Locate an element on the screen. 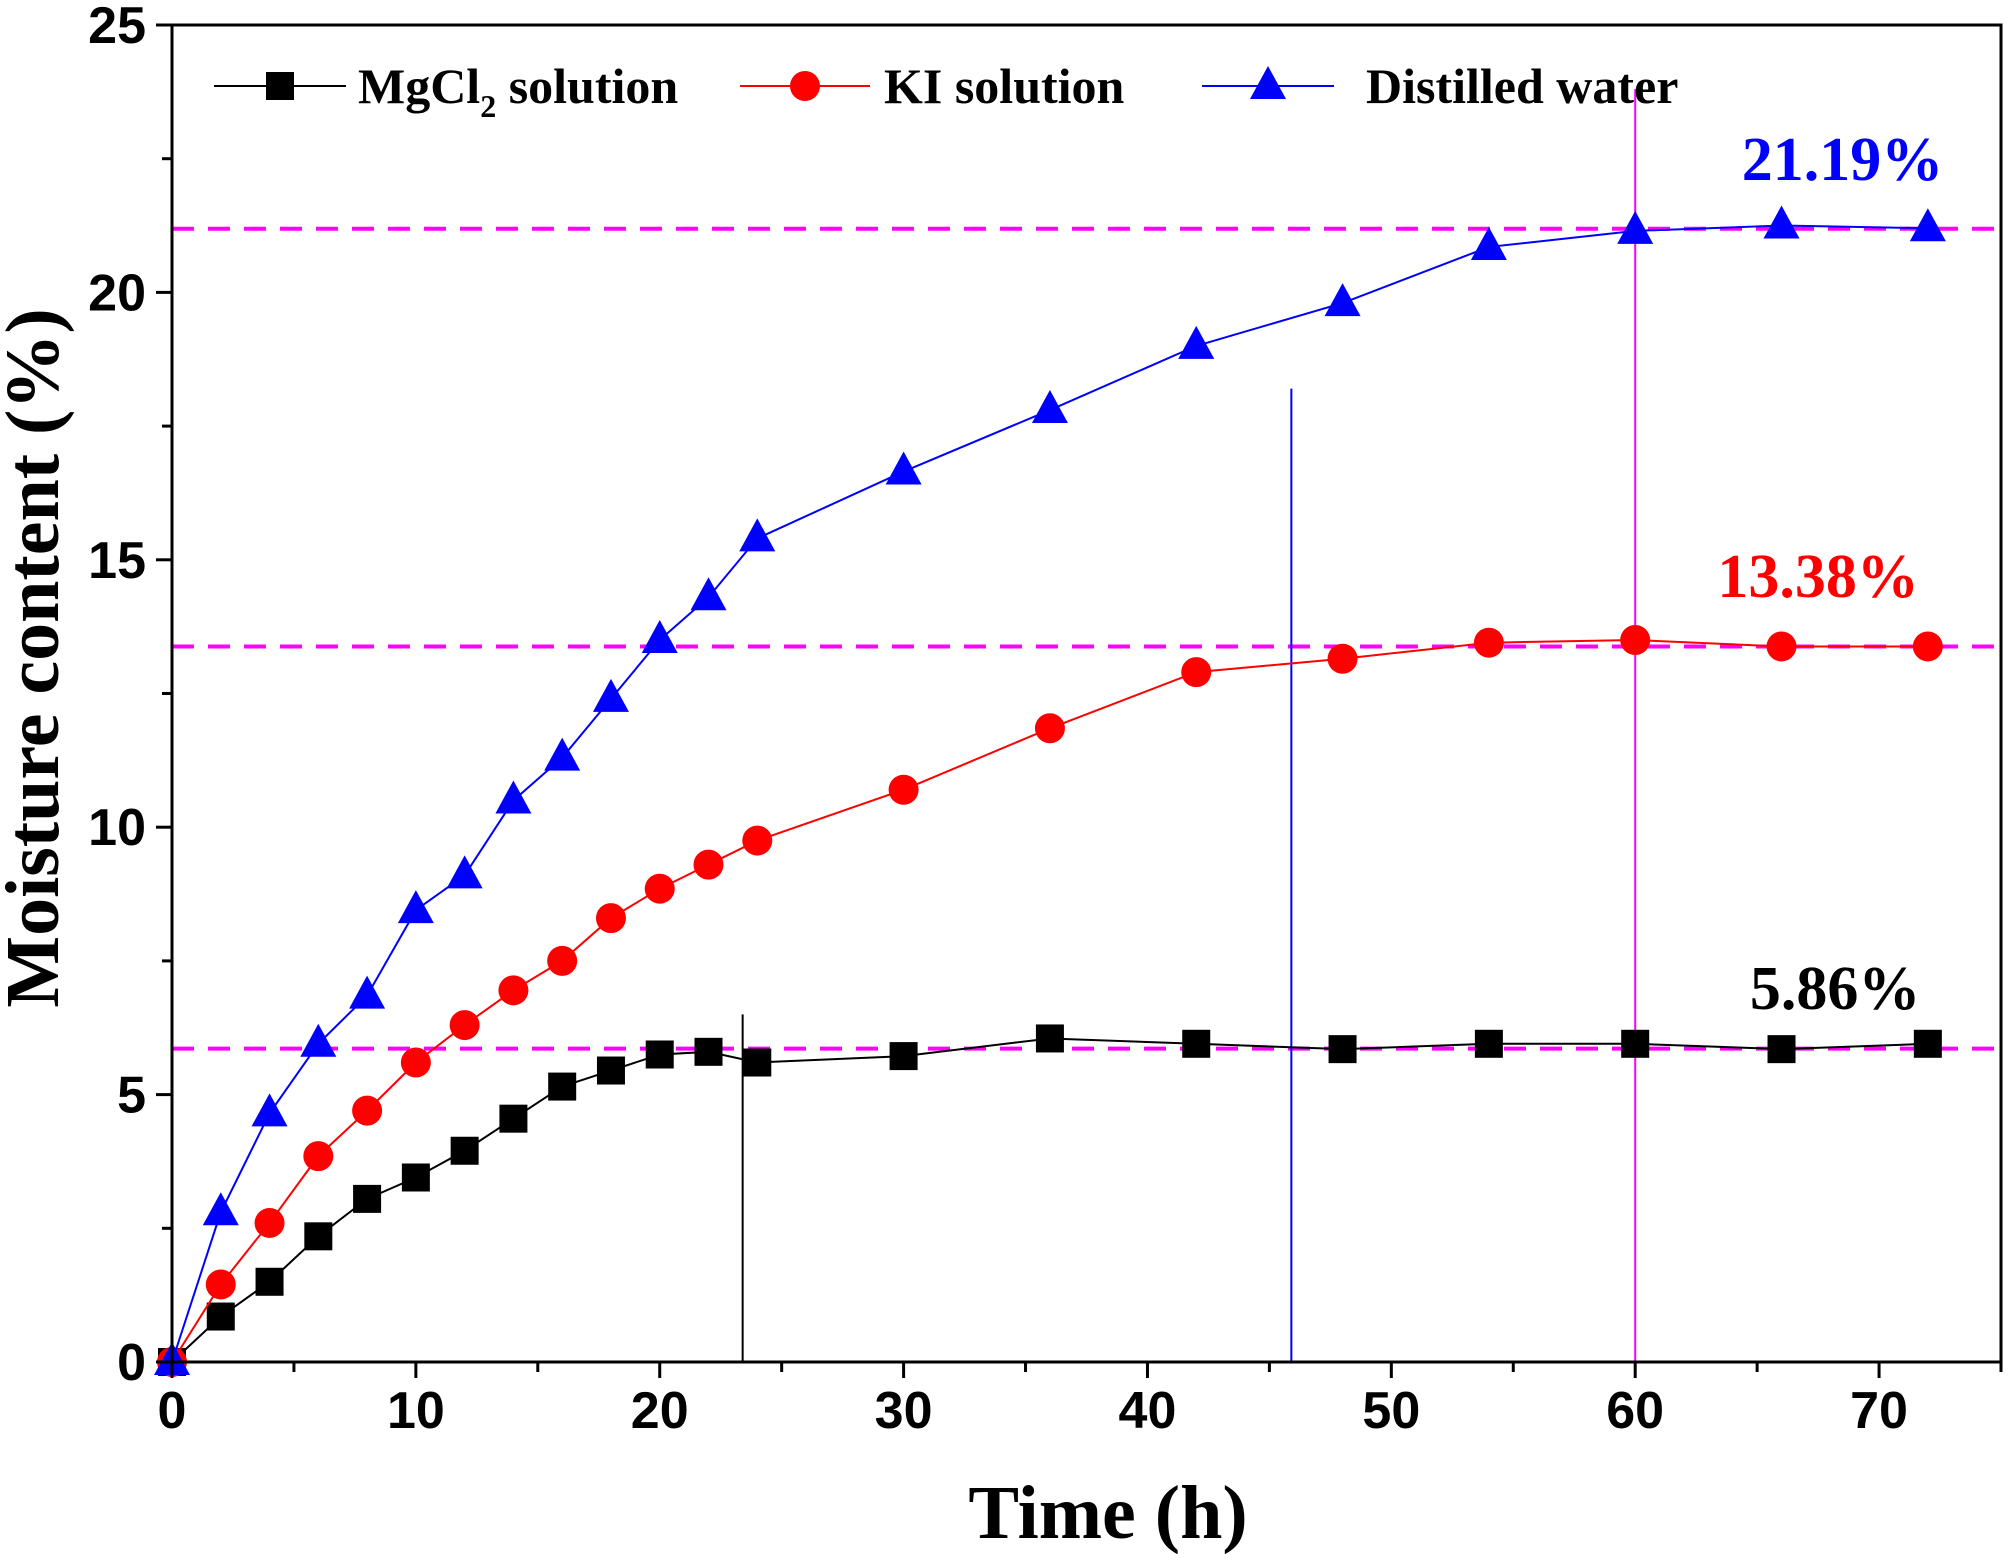 Image resolution: width=2008 pixels, height=1554 pixels. legend-label: Distilled water is located at coordinates (1522, 86).